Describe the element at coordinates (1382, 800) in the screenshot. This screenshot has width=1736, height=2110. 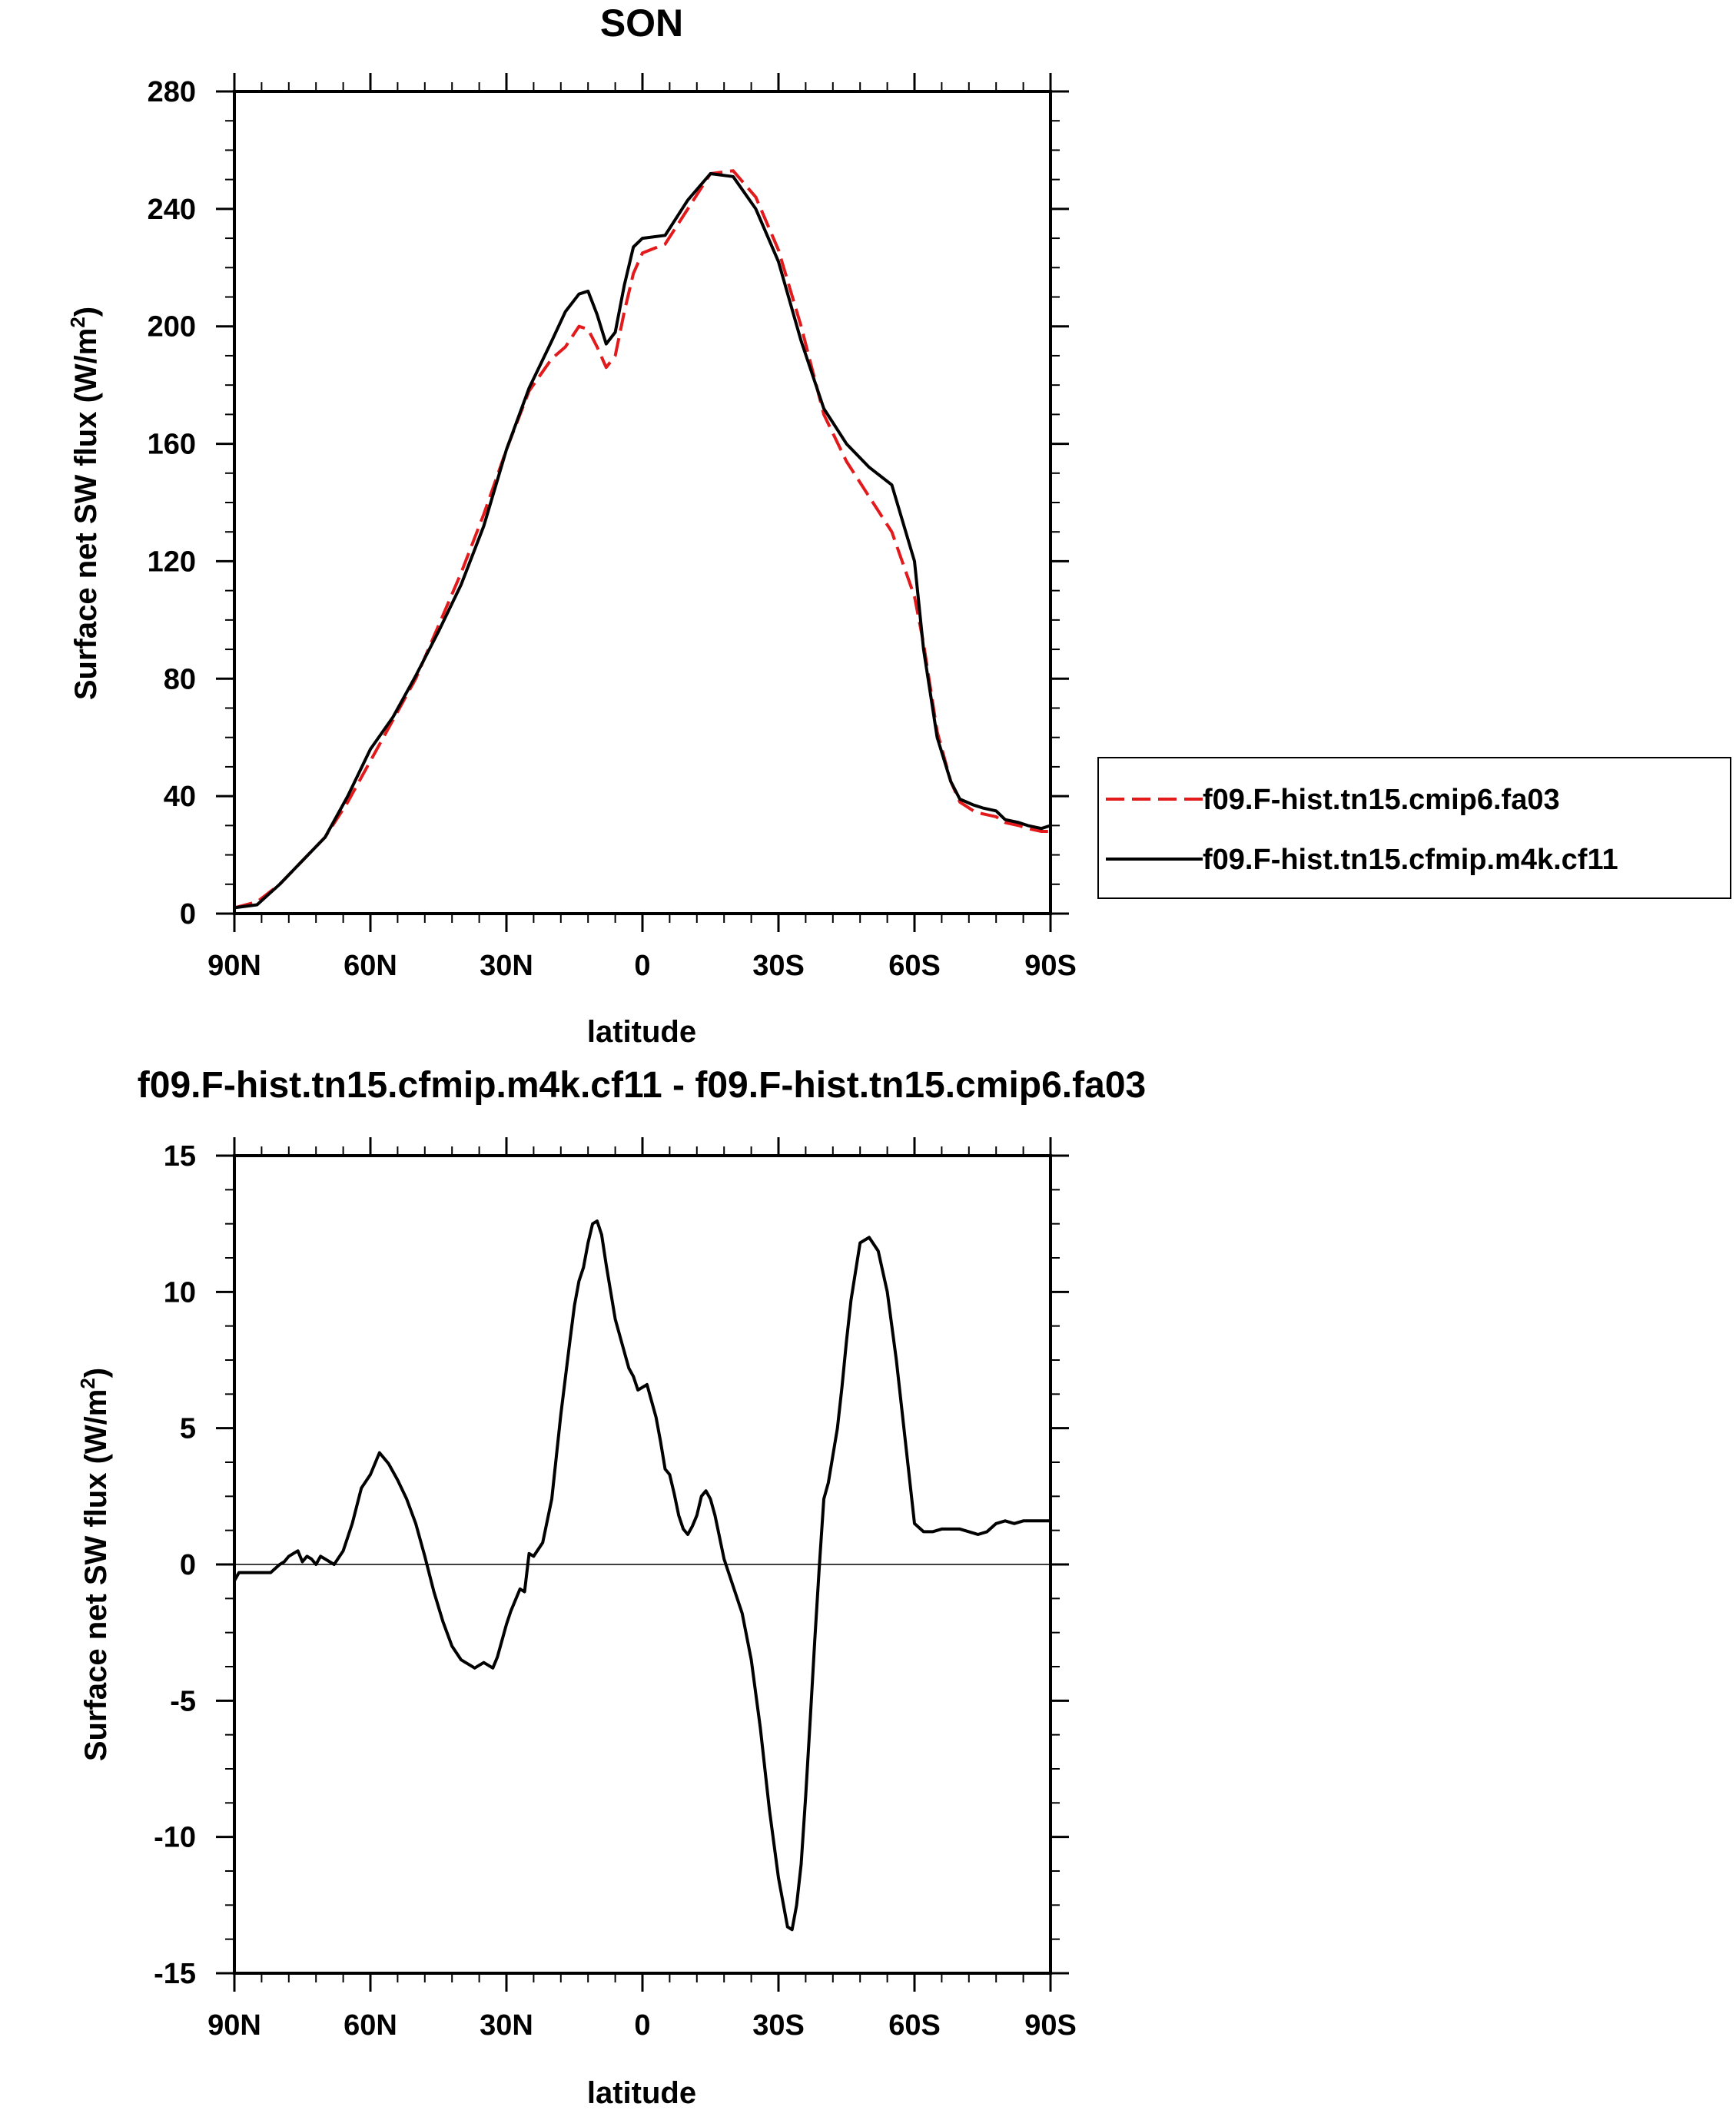
I see `legend-label-cmip6: f09.F-hist.tn15.cmip6.fa03` at that location.